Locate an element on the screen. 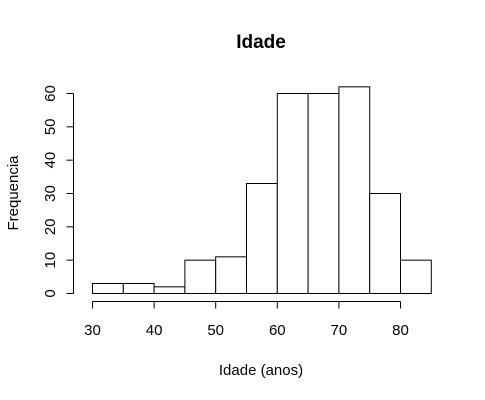 The width and height of the screenshot is (485, 400). x-tick-label-70: 70 is located at coordinates (339, 330).